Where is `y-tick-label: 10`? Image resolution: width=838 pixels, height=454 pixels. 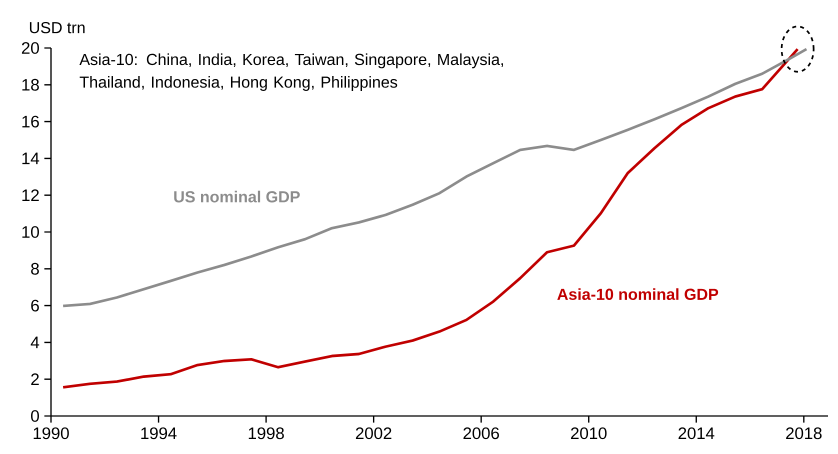 y-tick-label: 10 is located at coordinates (30, 232).